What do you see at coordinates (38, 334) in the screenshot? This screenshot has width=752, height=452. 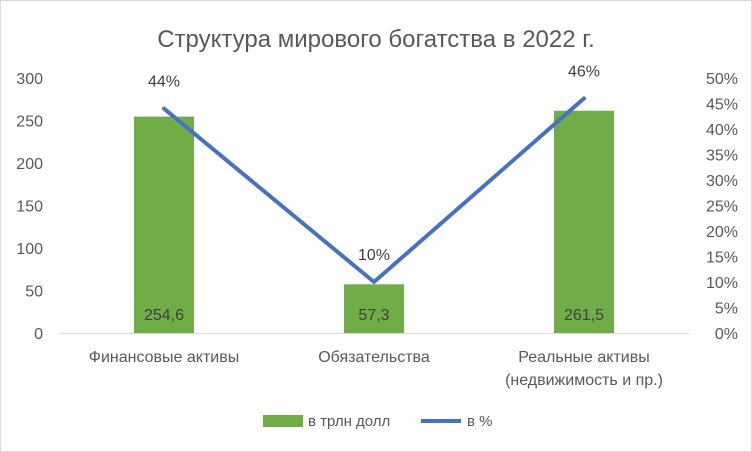 I see `y-left-tick-label: 0` at bounding box center [38, 334].